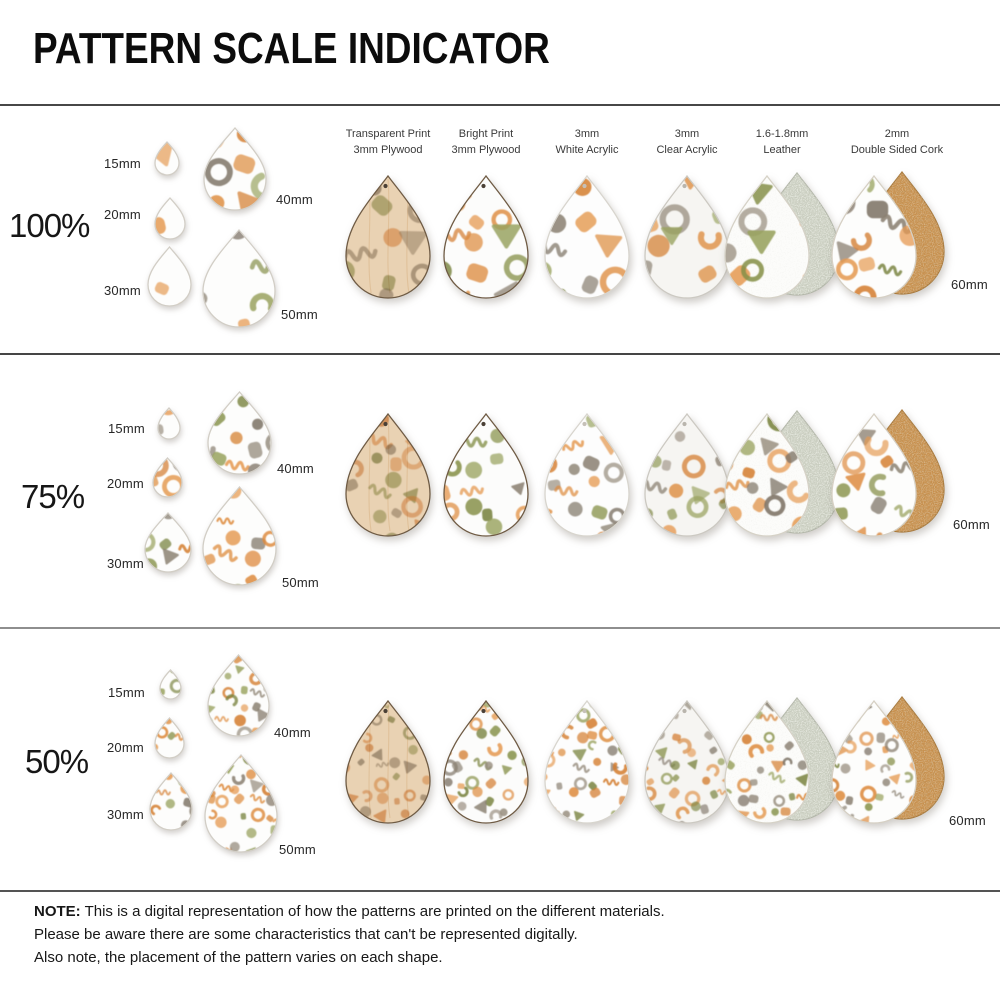 The height and width of the screenshot is (1000, 1000). What do you see at coordinates (126, 428) in the screenshot?
I see `size-label-15mm-75: 15mm` at bounding box center [126, 428].